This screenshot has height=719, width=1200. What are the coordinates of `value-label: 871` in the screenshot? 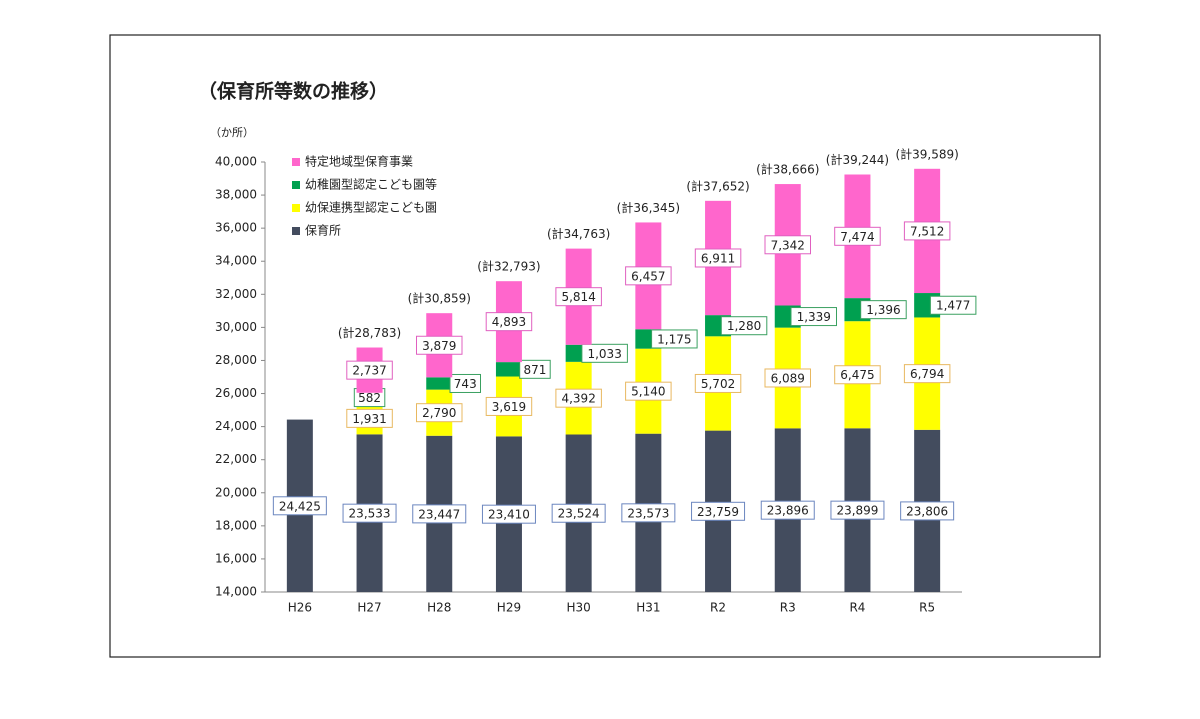 It's located at (534, 370).